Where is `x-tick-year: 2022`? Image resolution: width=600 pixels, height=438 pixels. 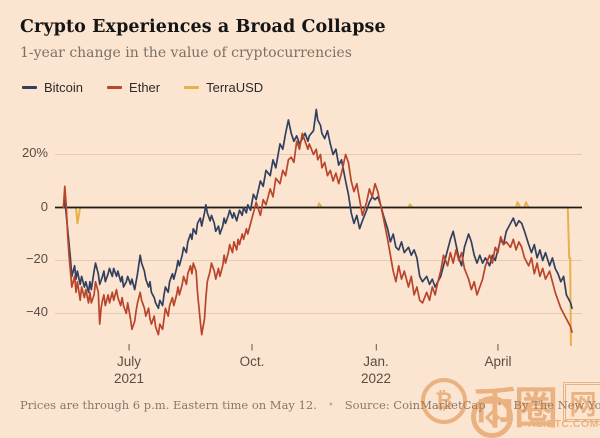
x-tick-year: 2022 is located at coordinates (376, 378).